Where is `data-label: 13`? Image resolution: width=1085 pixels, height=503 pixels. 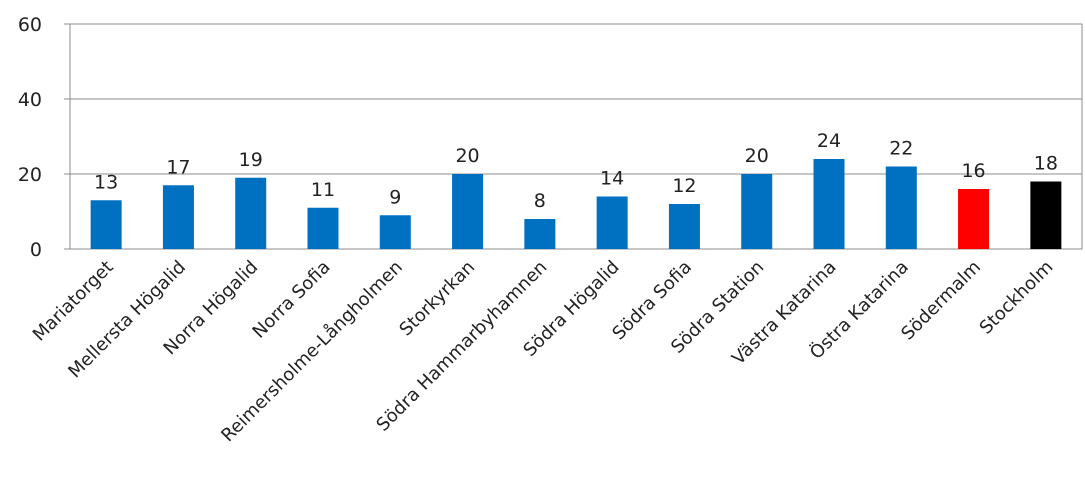
data-label: 13 is located at coordinates (106, 182).